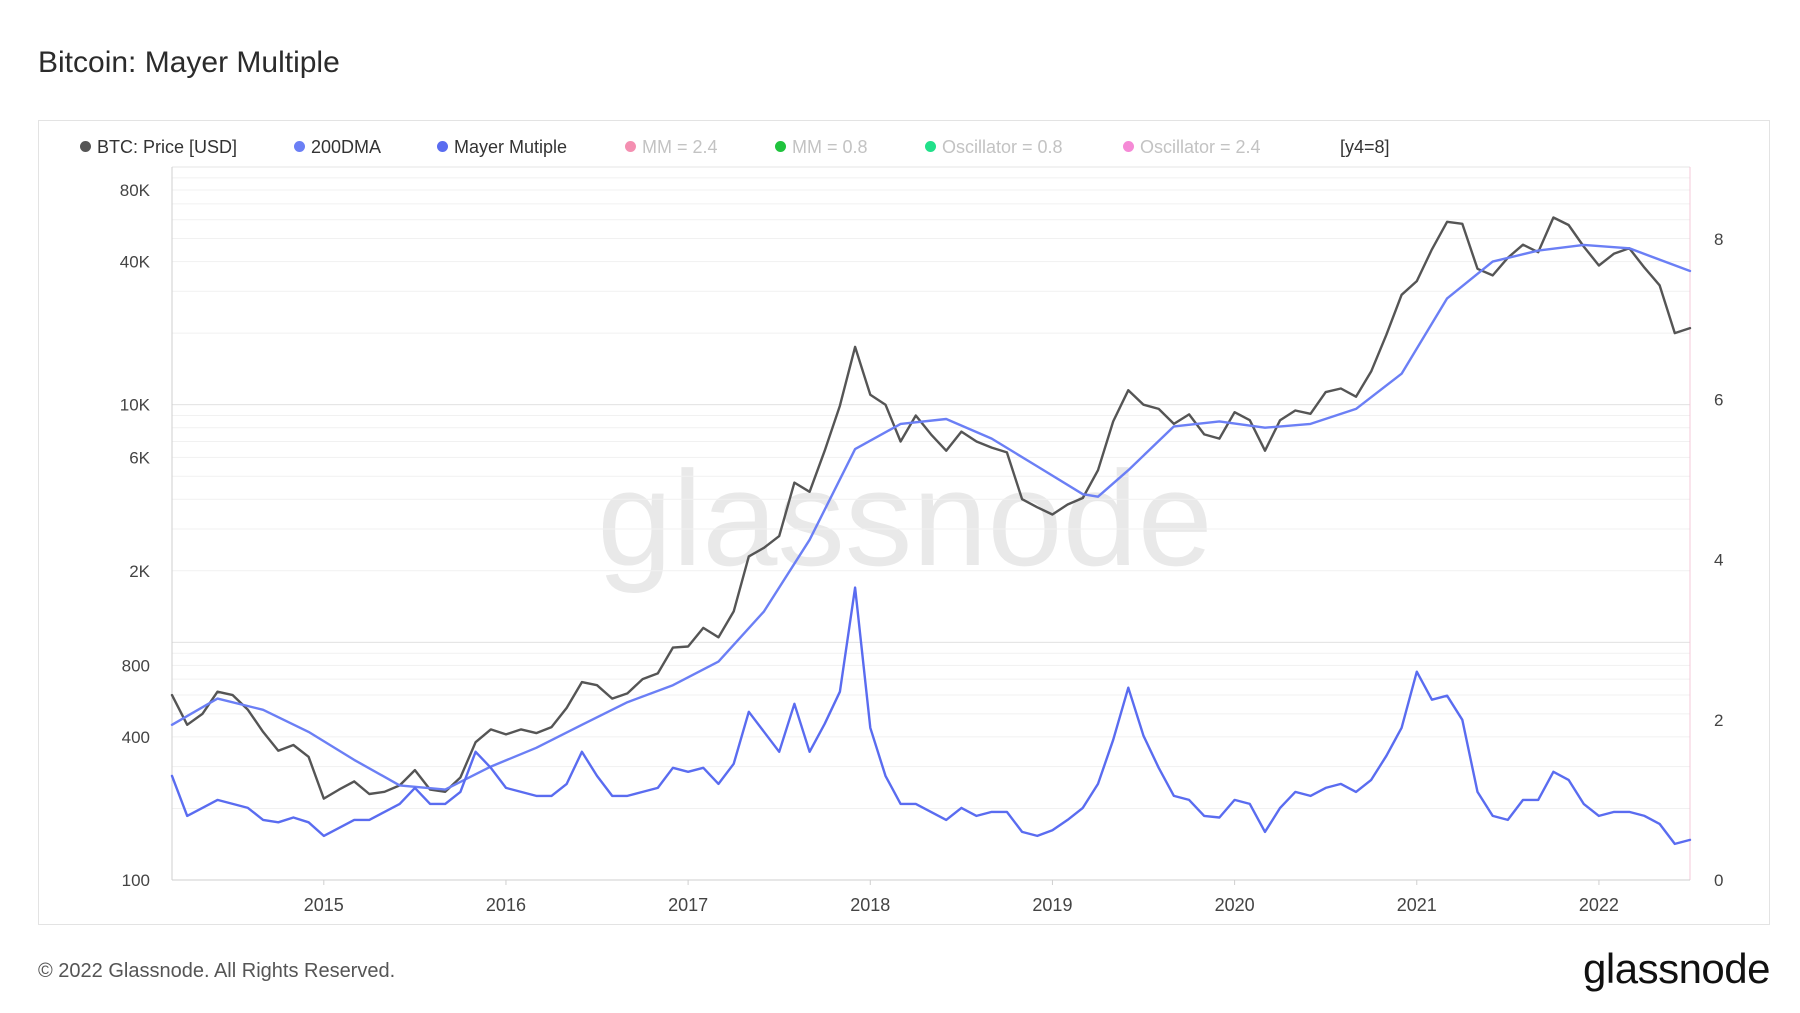 The image size is (1800, 1013). I want to click on legend-label-7: [y4=8], so click(1365, 147).